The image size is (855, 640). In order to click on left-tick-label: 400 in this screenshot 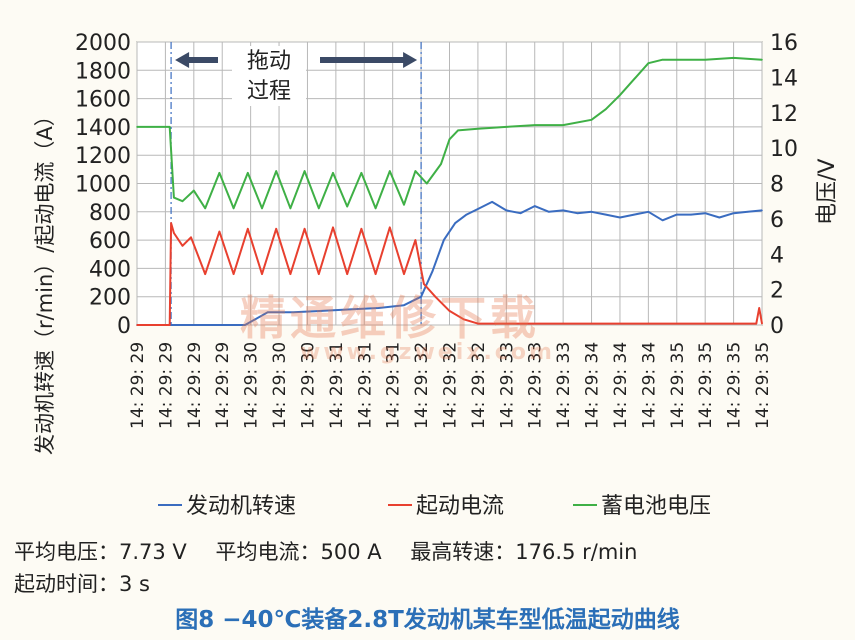, I will do `click(110, 269)`.